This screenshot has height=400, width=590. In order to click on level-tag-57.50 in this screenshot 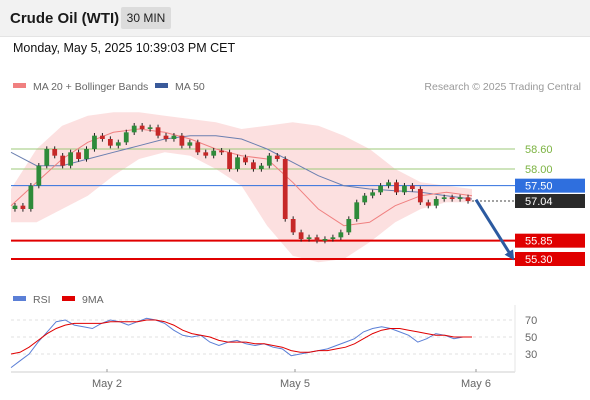, I will do `click(550, 185)`.